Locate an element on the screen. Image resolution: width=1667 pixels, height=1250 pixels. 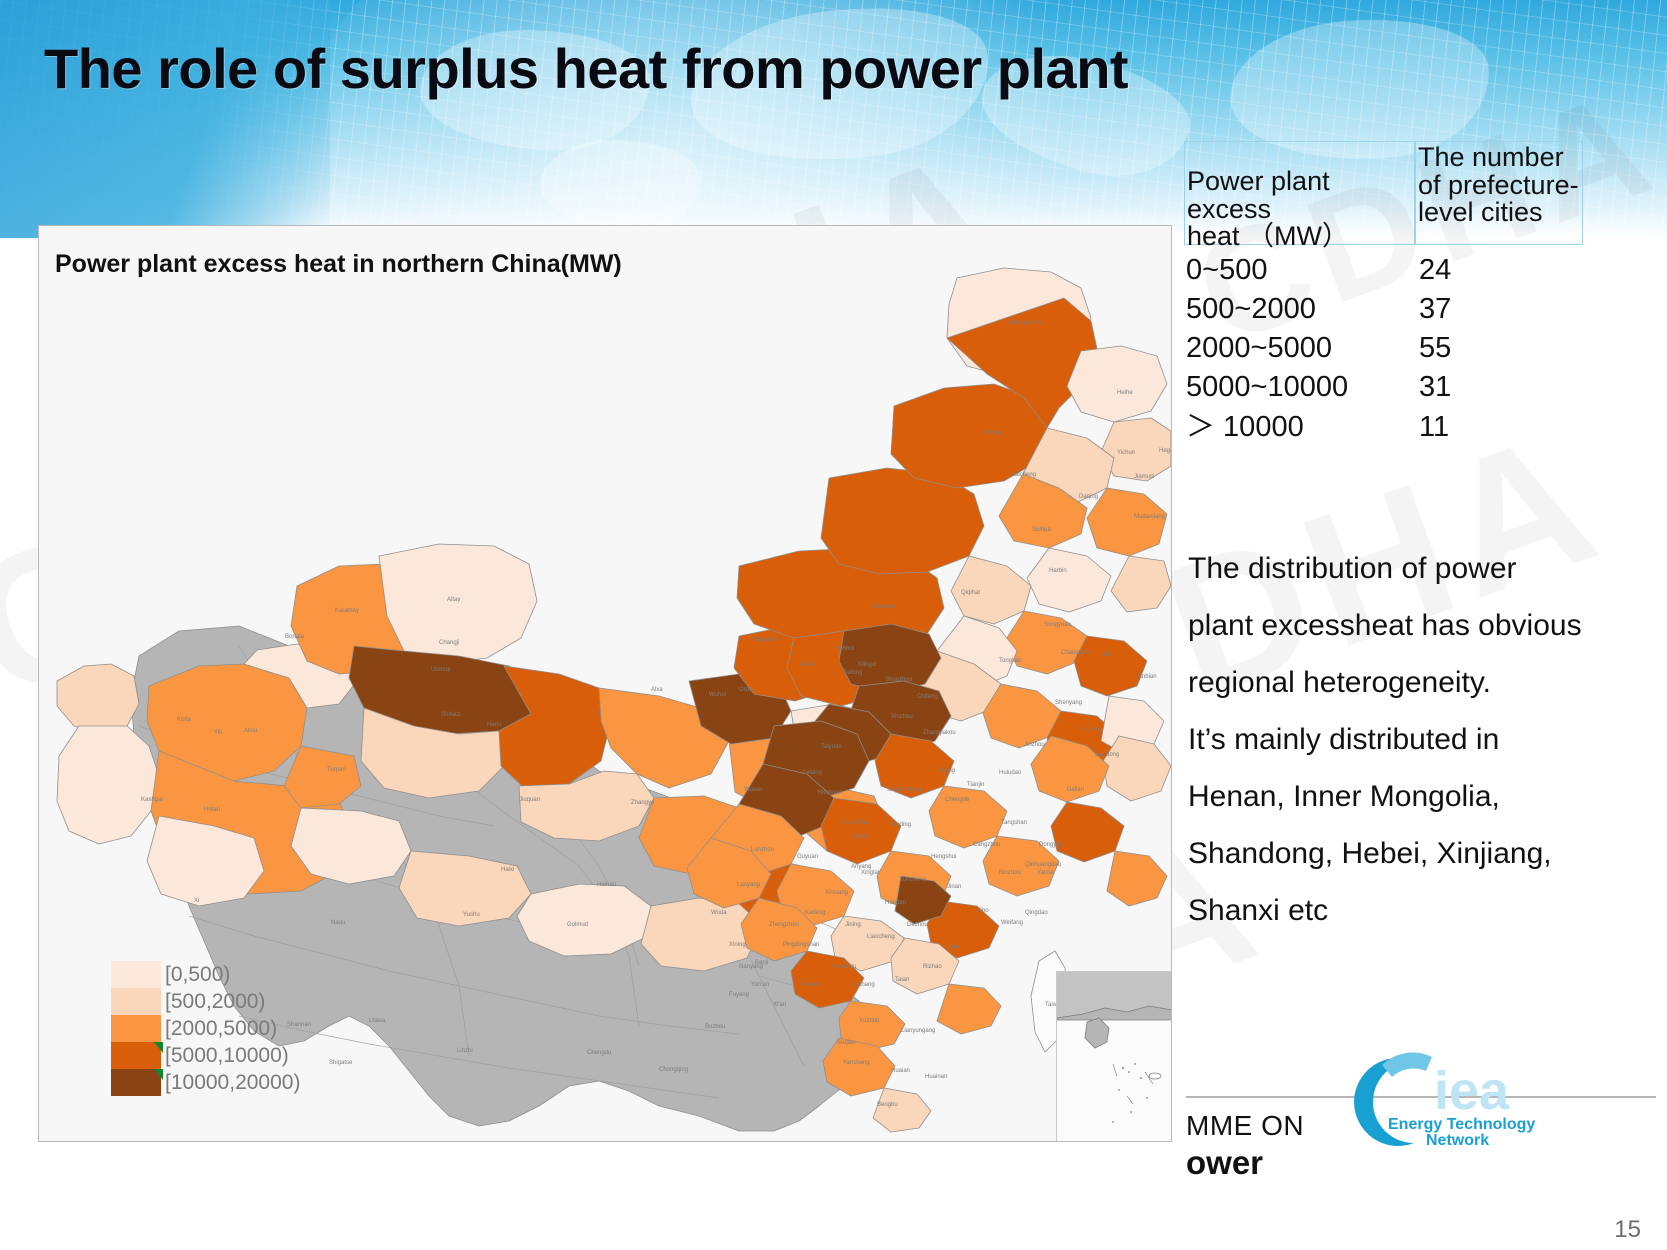
svg-text: Xinxiang is located at coordinates (836, 893).